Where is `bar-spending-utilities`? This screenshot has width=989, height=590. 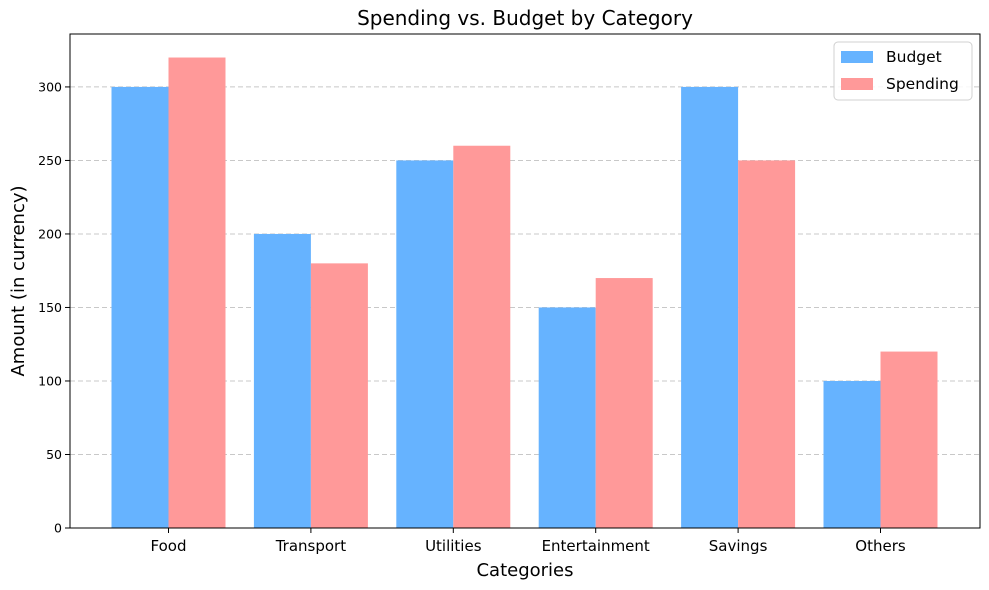 bar-spending-utilities is located at coordinates (482, 336).